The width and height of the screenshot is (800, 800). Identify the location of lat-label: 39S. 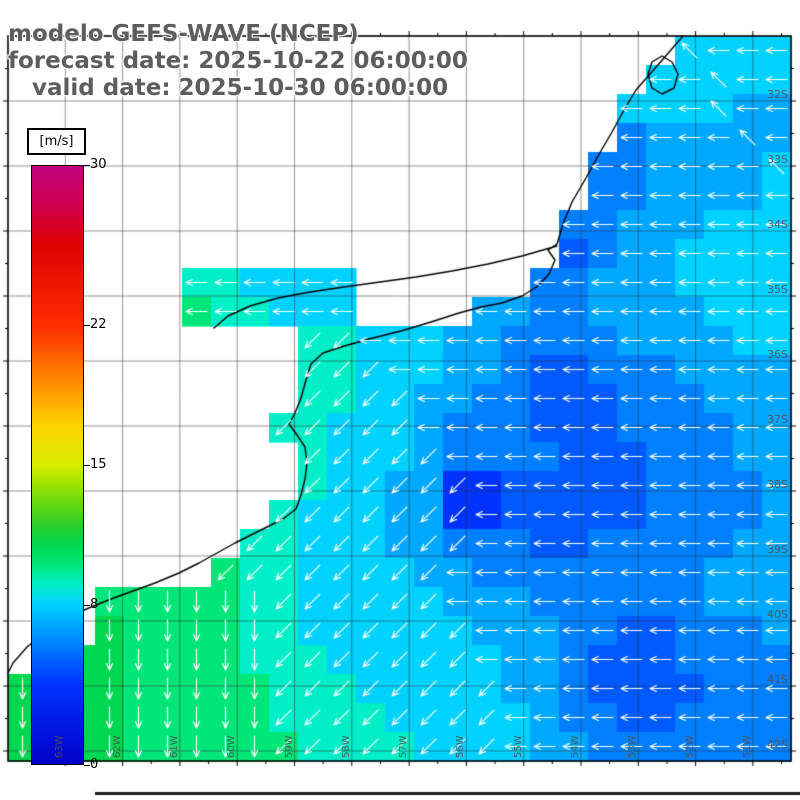
(777, 549).